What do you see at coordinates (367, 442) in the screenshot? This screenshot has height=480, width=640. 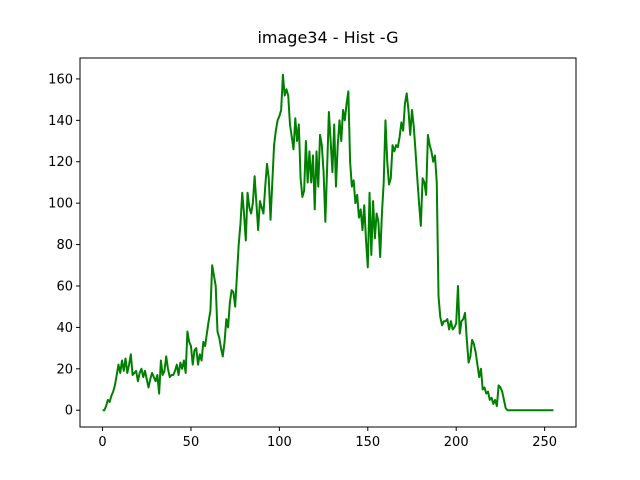 I see `x-tick-label: 150` at bounding box center [367, 442].